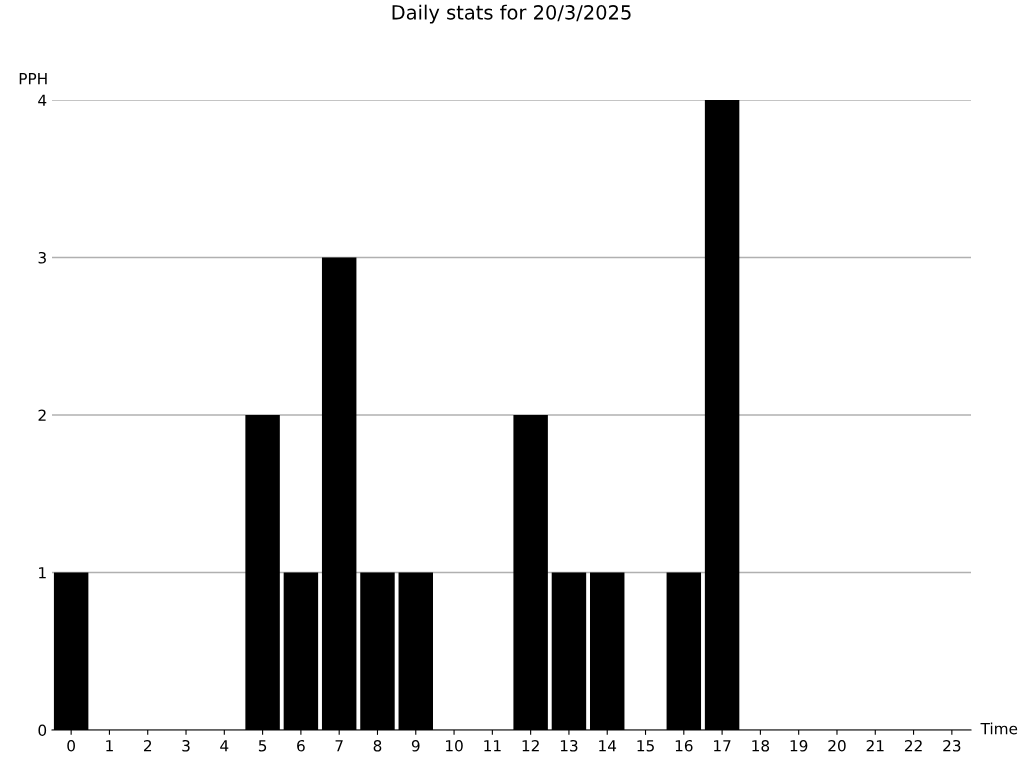  I want to click on x-tick-label: 15, so click(645, 746).